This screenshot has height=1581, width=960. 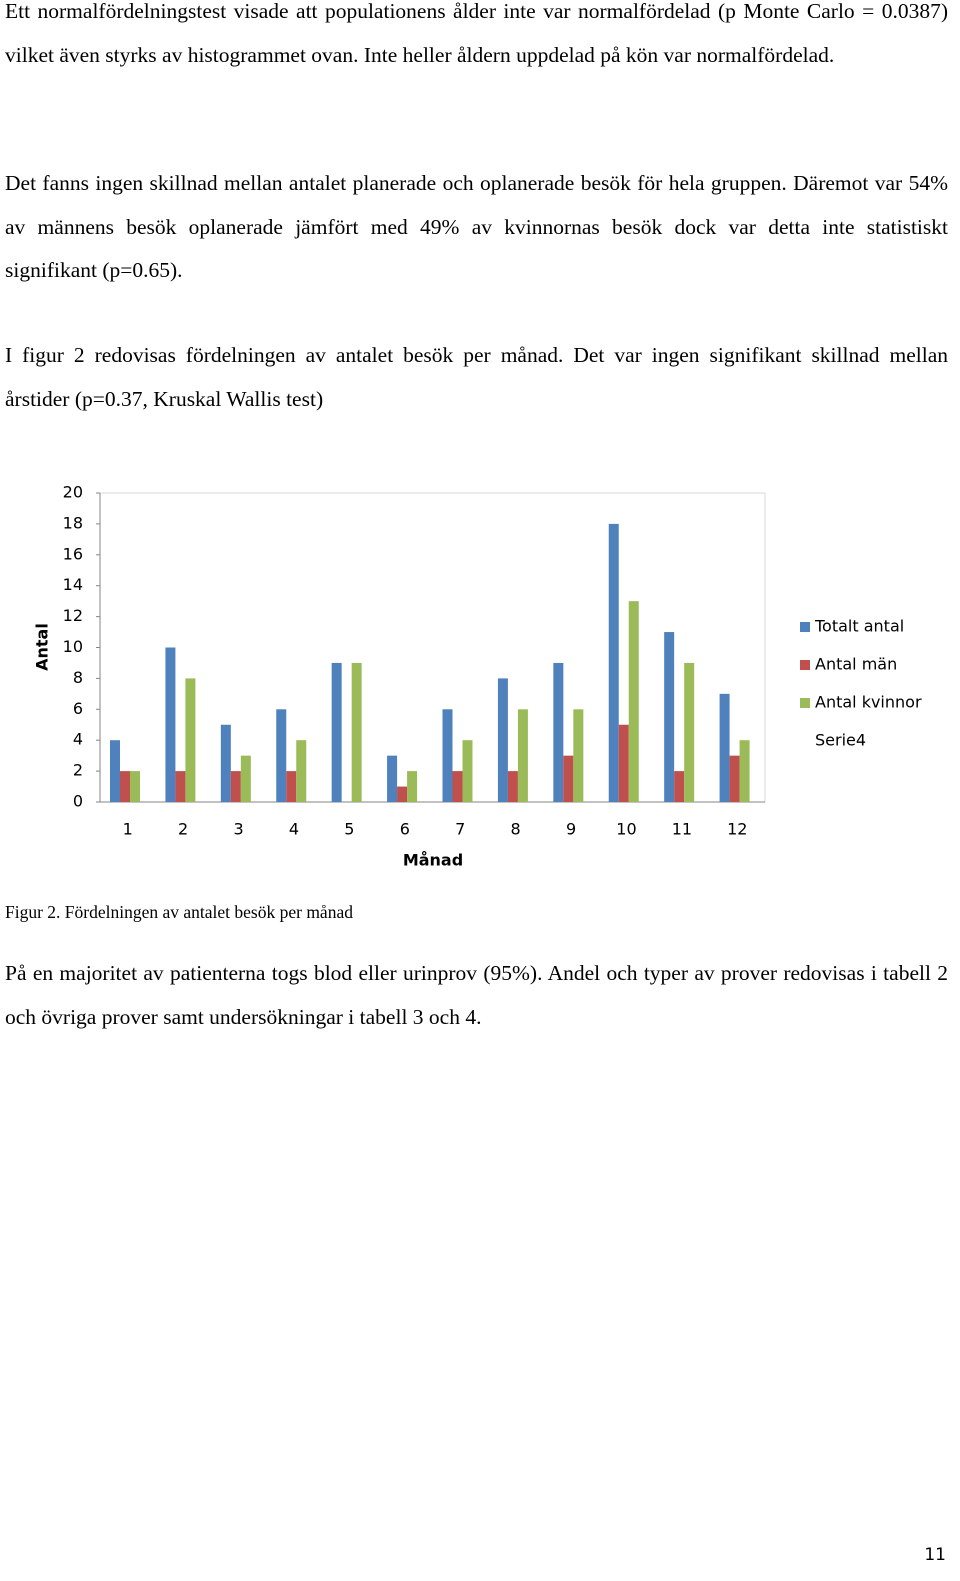 What do you see at coordinates (73, 615) in the screenshot?
I see `y-tick-label: 12` at bounding box center [73, 615].